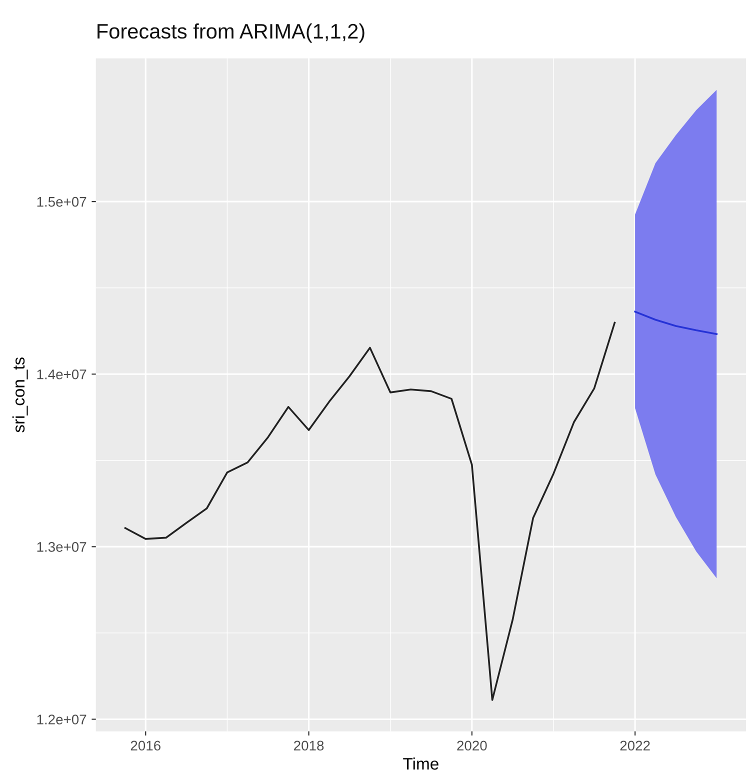 The image size is (749, 778). I want to click on y-tick-label: 1.5e+07, so click(61, 201).